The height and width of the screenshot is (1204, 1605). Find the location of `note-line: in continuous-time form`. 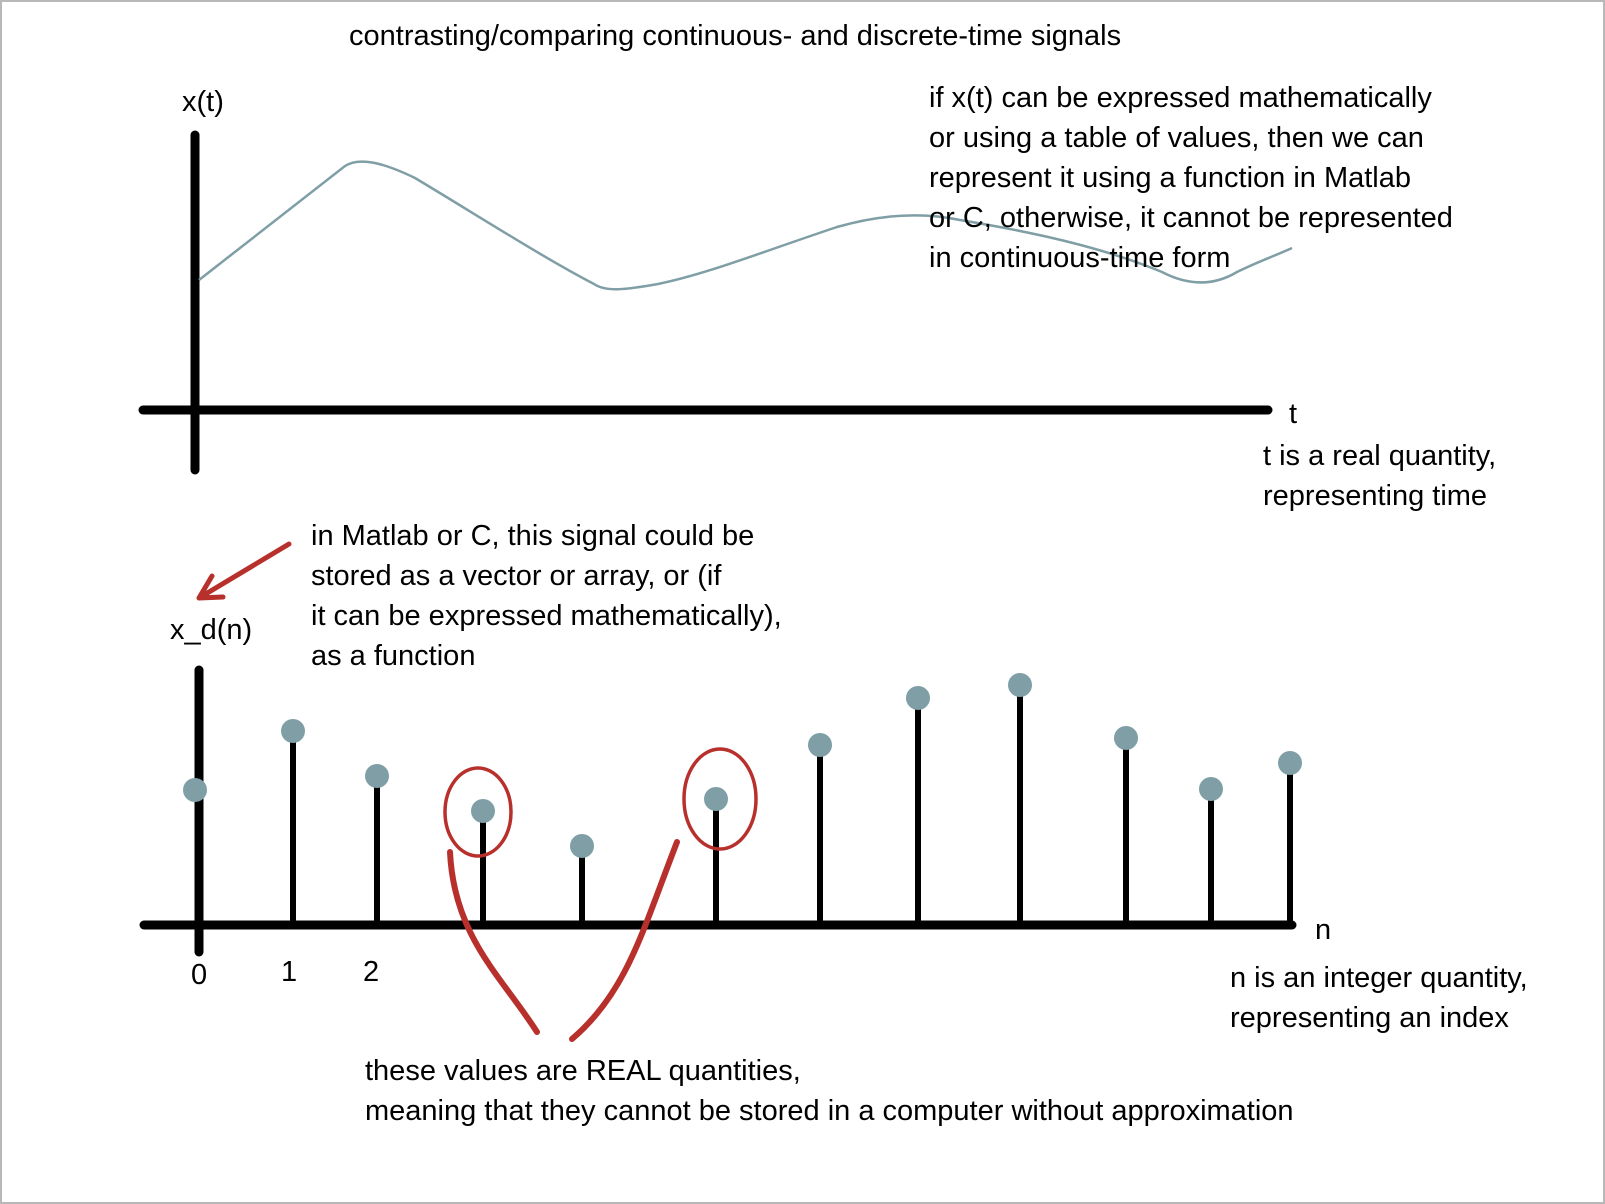

note-line: in continuous-time form is located at coordinates (1080, 258).